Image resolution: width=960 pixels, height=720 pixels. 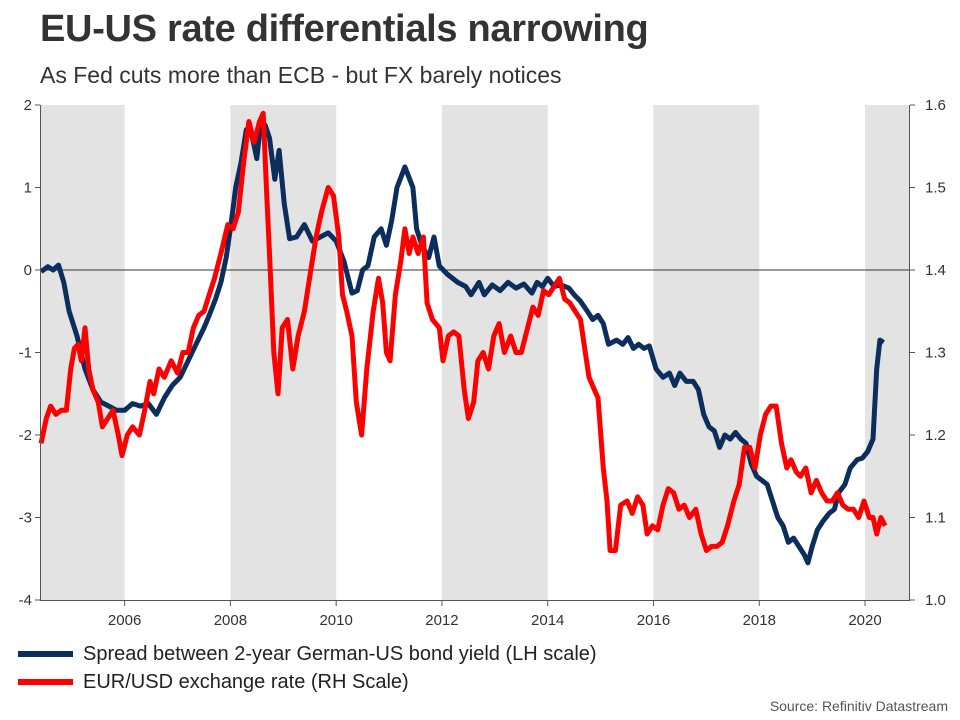 I want to click on y-right-tick-label: 1.0, so click(x=935, y=600).